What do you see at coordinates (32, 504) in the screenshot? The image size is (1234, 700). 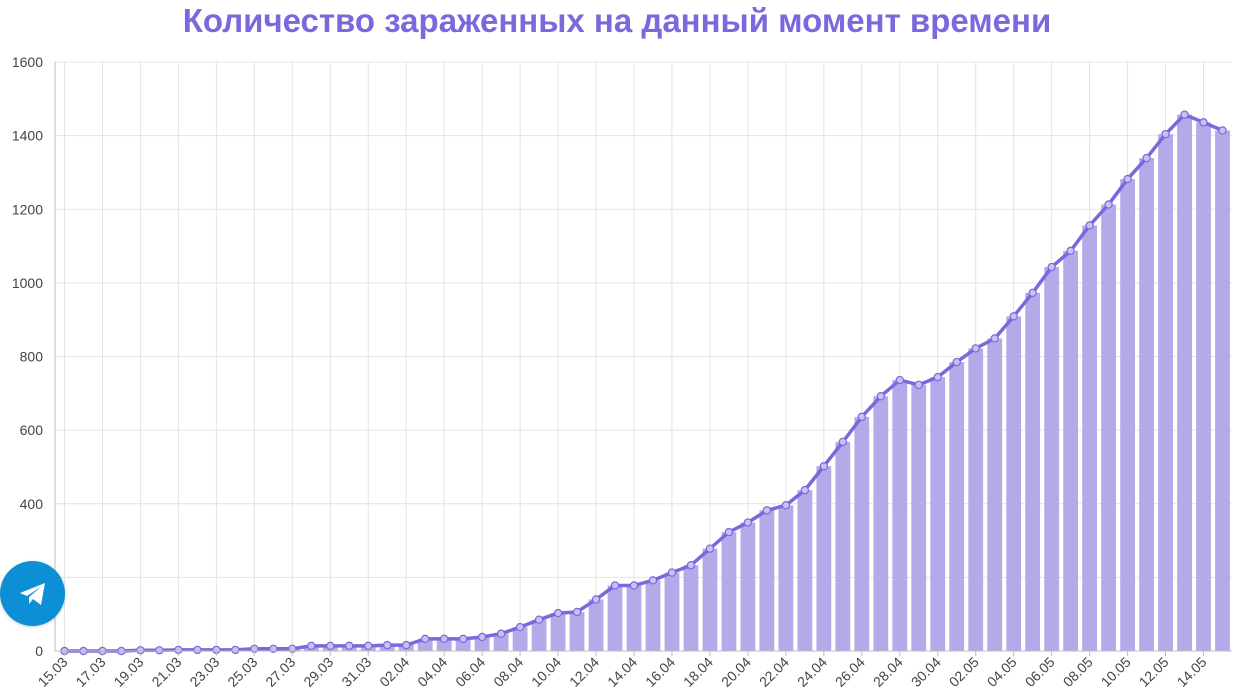 I see `y-tick-label: 400` at bounding box center [32, 504].